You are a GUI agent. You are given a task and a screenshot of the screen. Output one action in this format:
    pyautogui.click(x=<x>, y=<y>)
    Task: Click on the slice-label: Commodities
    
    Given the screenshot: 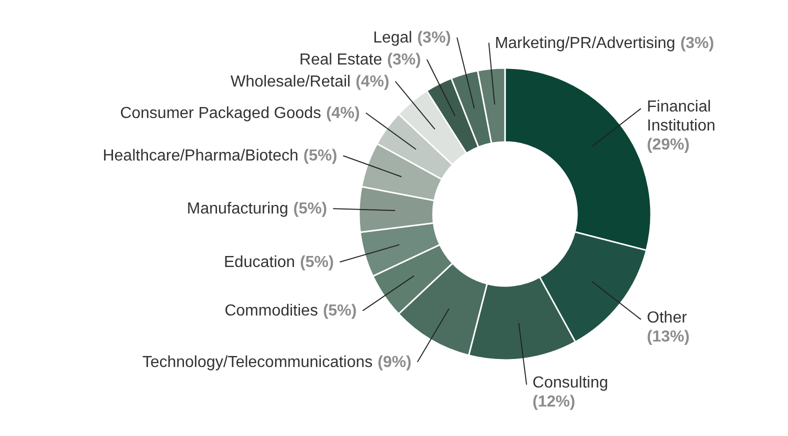 What is the action you would take?
    pyautogui.click(x=271, y=311)
    